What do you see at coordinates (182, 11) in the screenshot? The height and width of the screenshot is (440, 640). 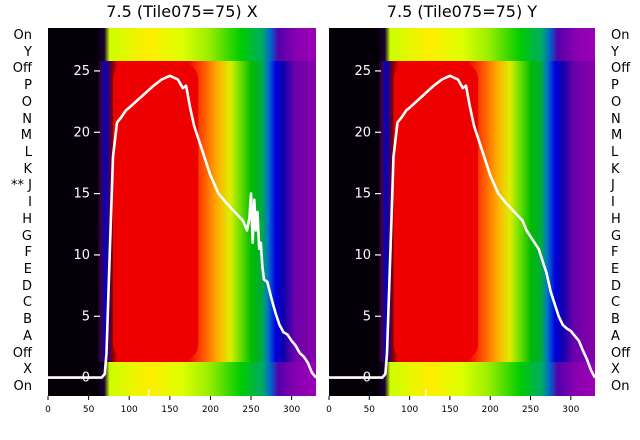 I see `chart-title-left: 7.5 (Tile075=75) X` at bounding box center [182, 11].